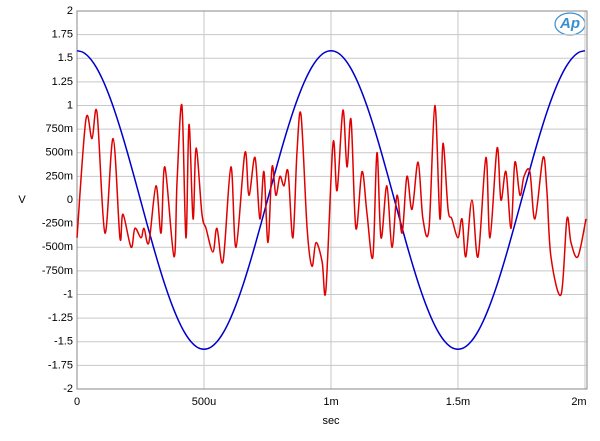  I want to click on y-tick-label: -1, so click(68, 294).